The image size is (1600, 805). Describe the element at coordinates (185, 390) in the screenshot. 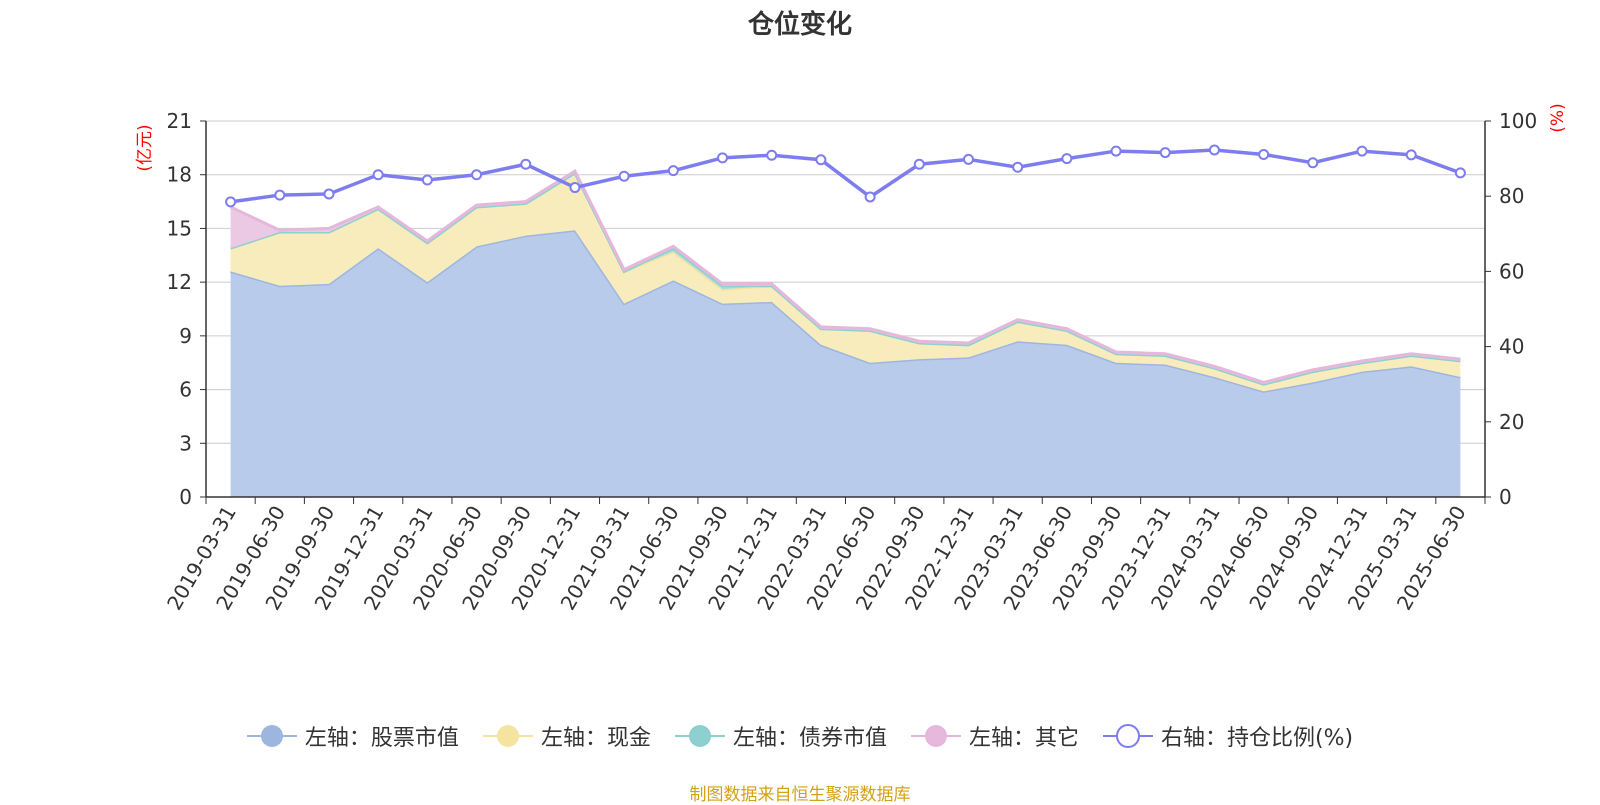

I see `y-left-tick-label: 6` at that location.